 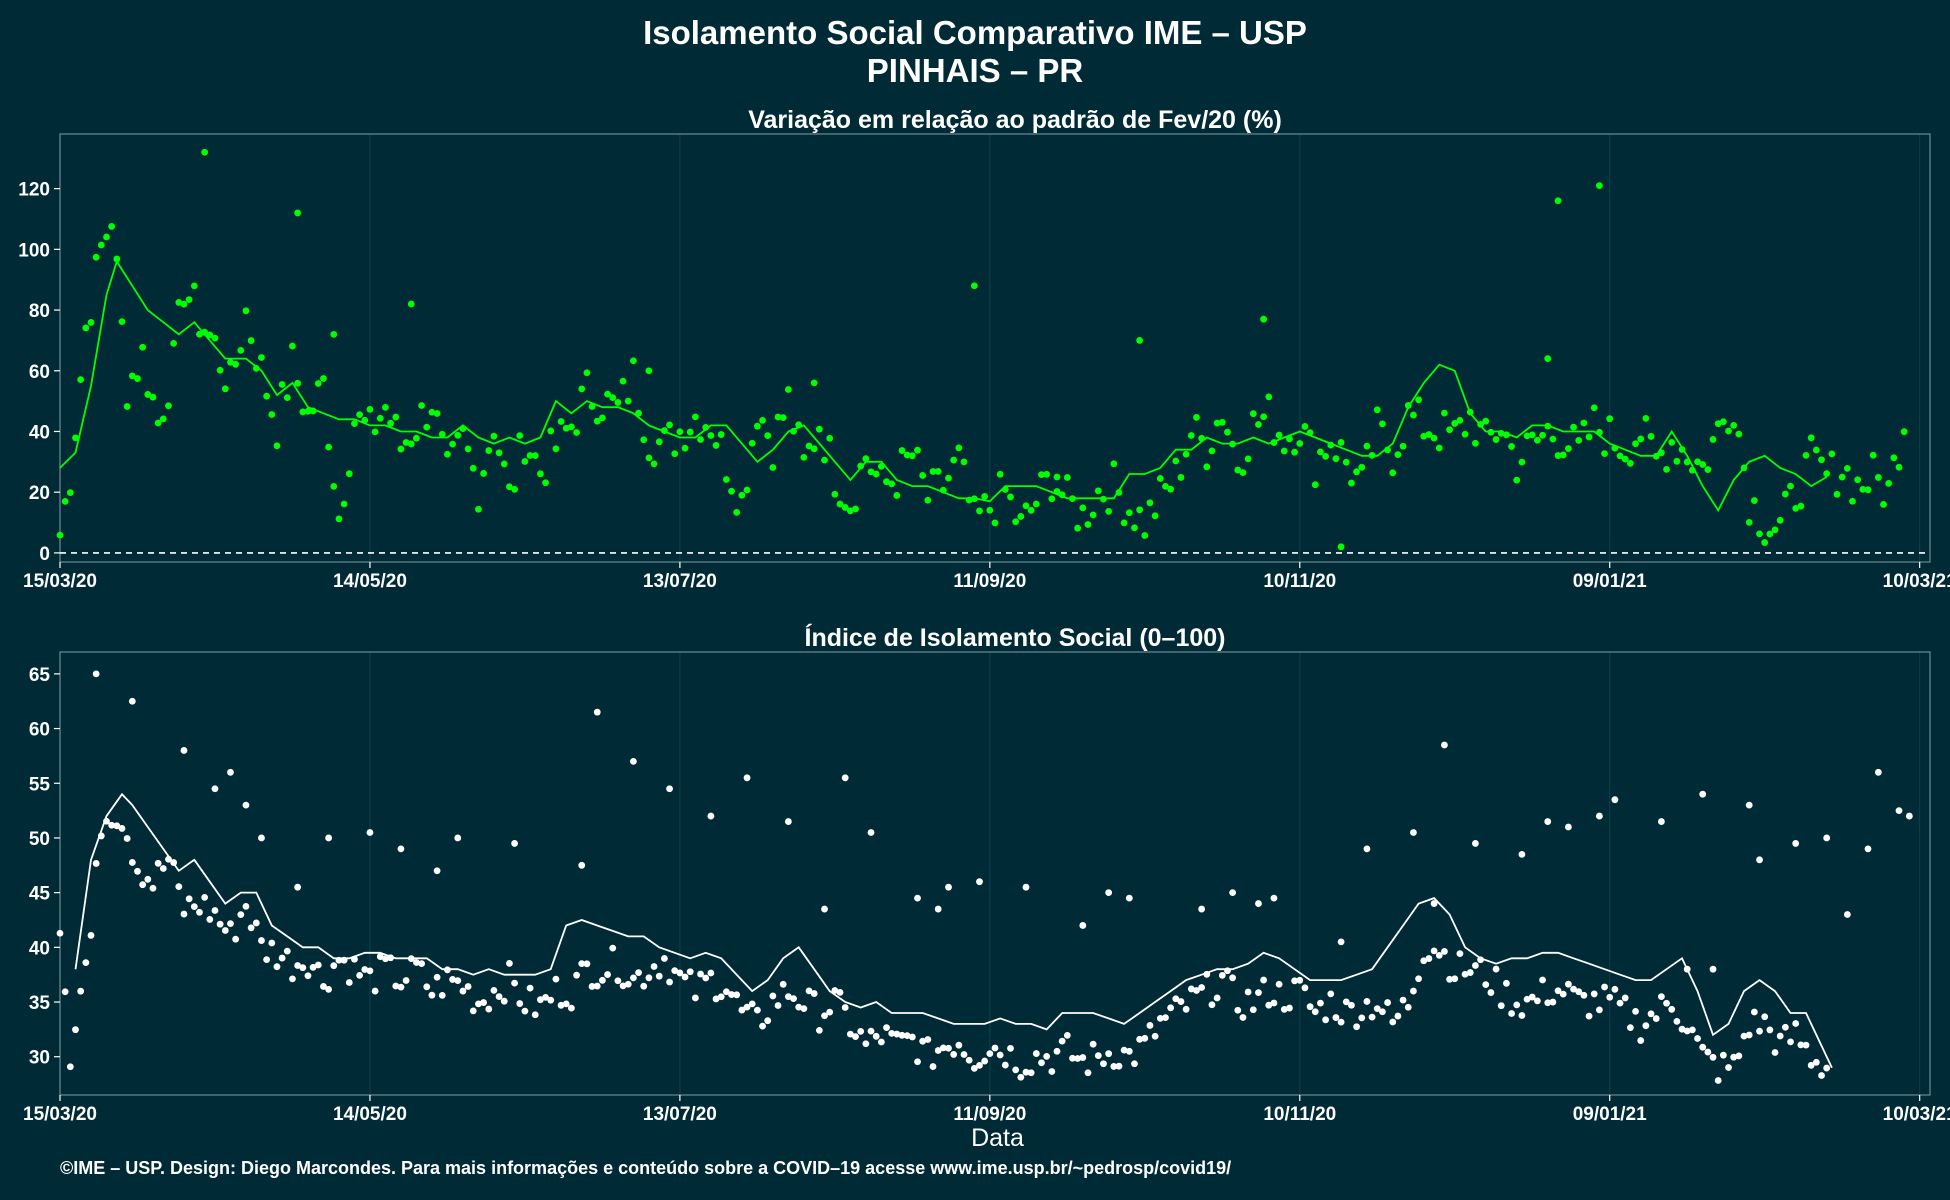 I want to click on x-tick-label: 09/01/21, so click(x=1610, y=581).